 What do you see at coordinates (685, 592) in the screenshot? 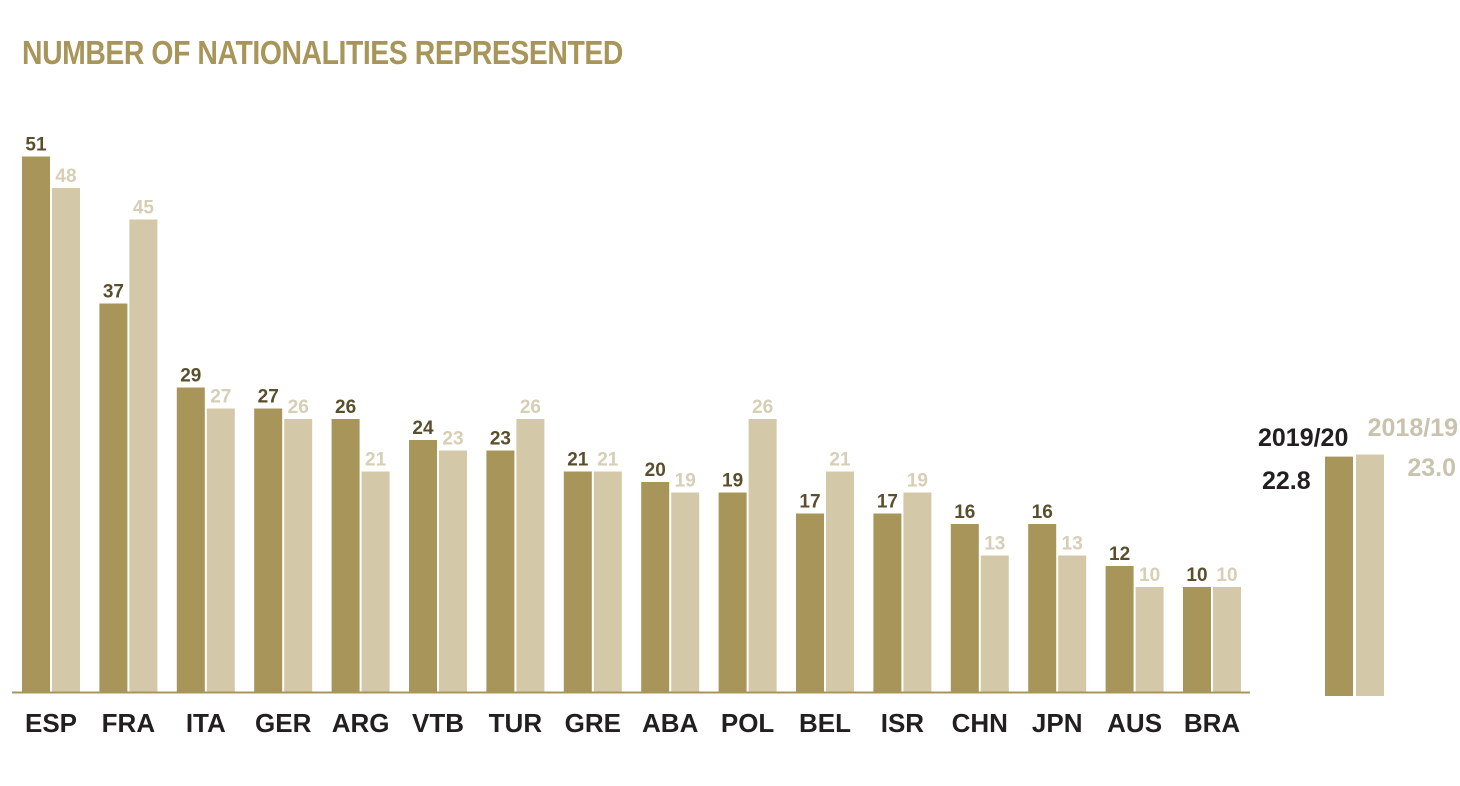
I see `bar-aba-s2` at bounding box center [685, 592].